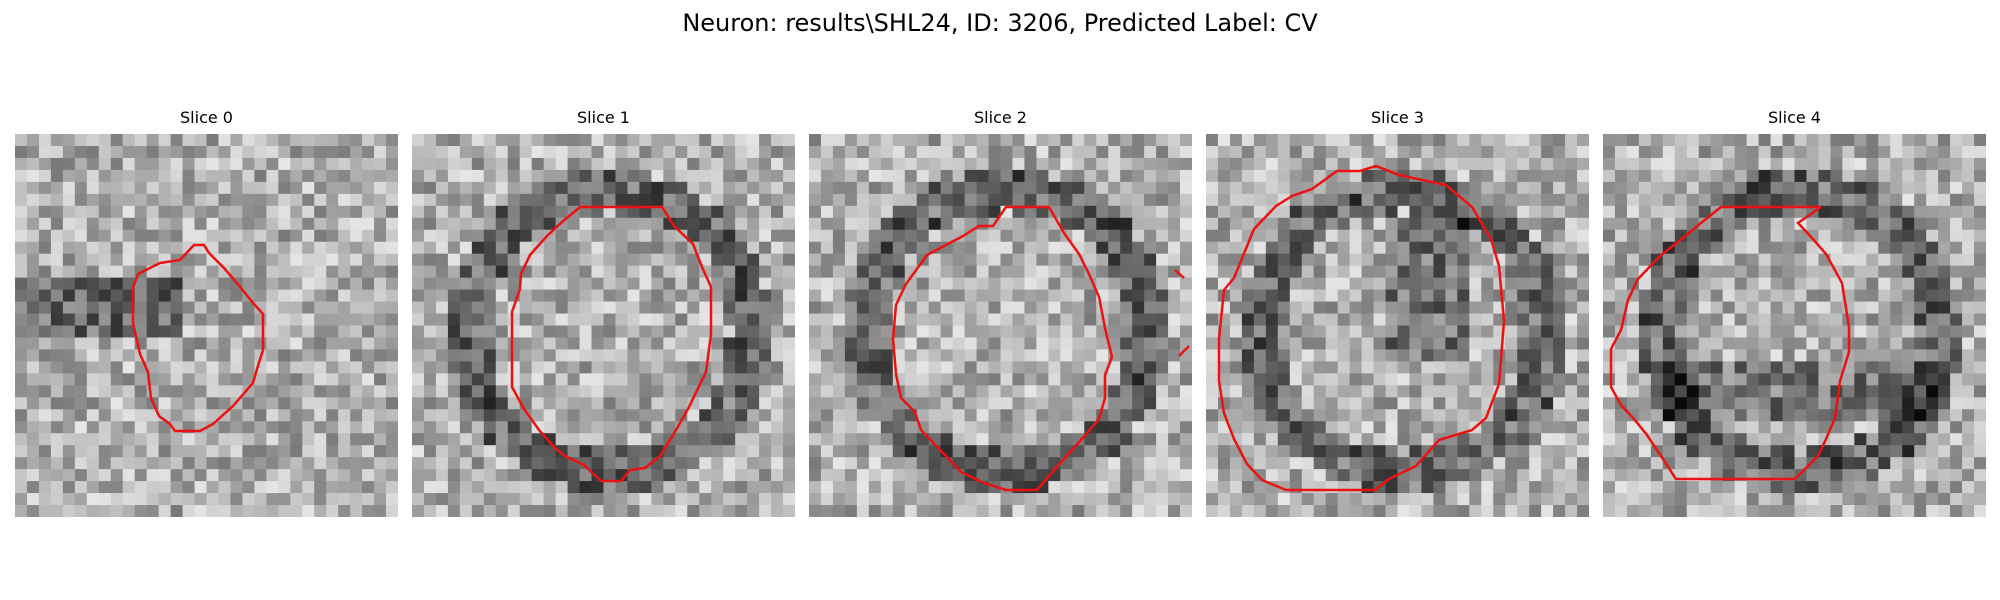 The width and height of the screenshot is (2000, 600). Describe the element at coordinates (1794, 117) in the screenshot. I see `slice-title: Slice 4` at that location.